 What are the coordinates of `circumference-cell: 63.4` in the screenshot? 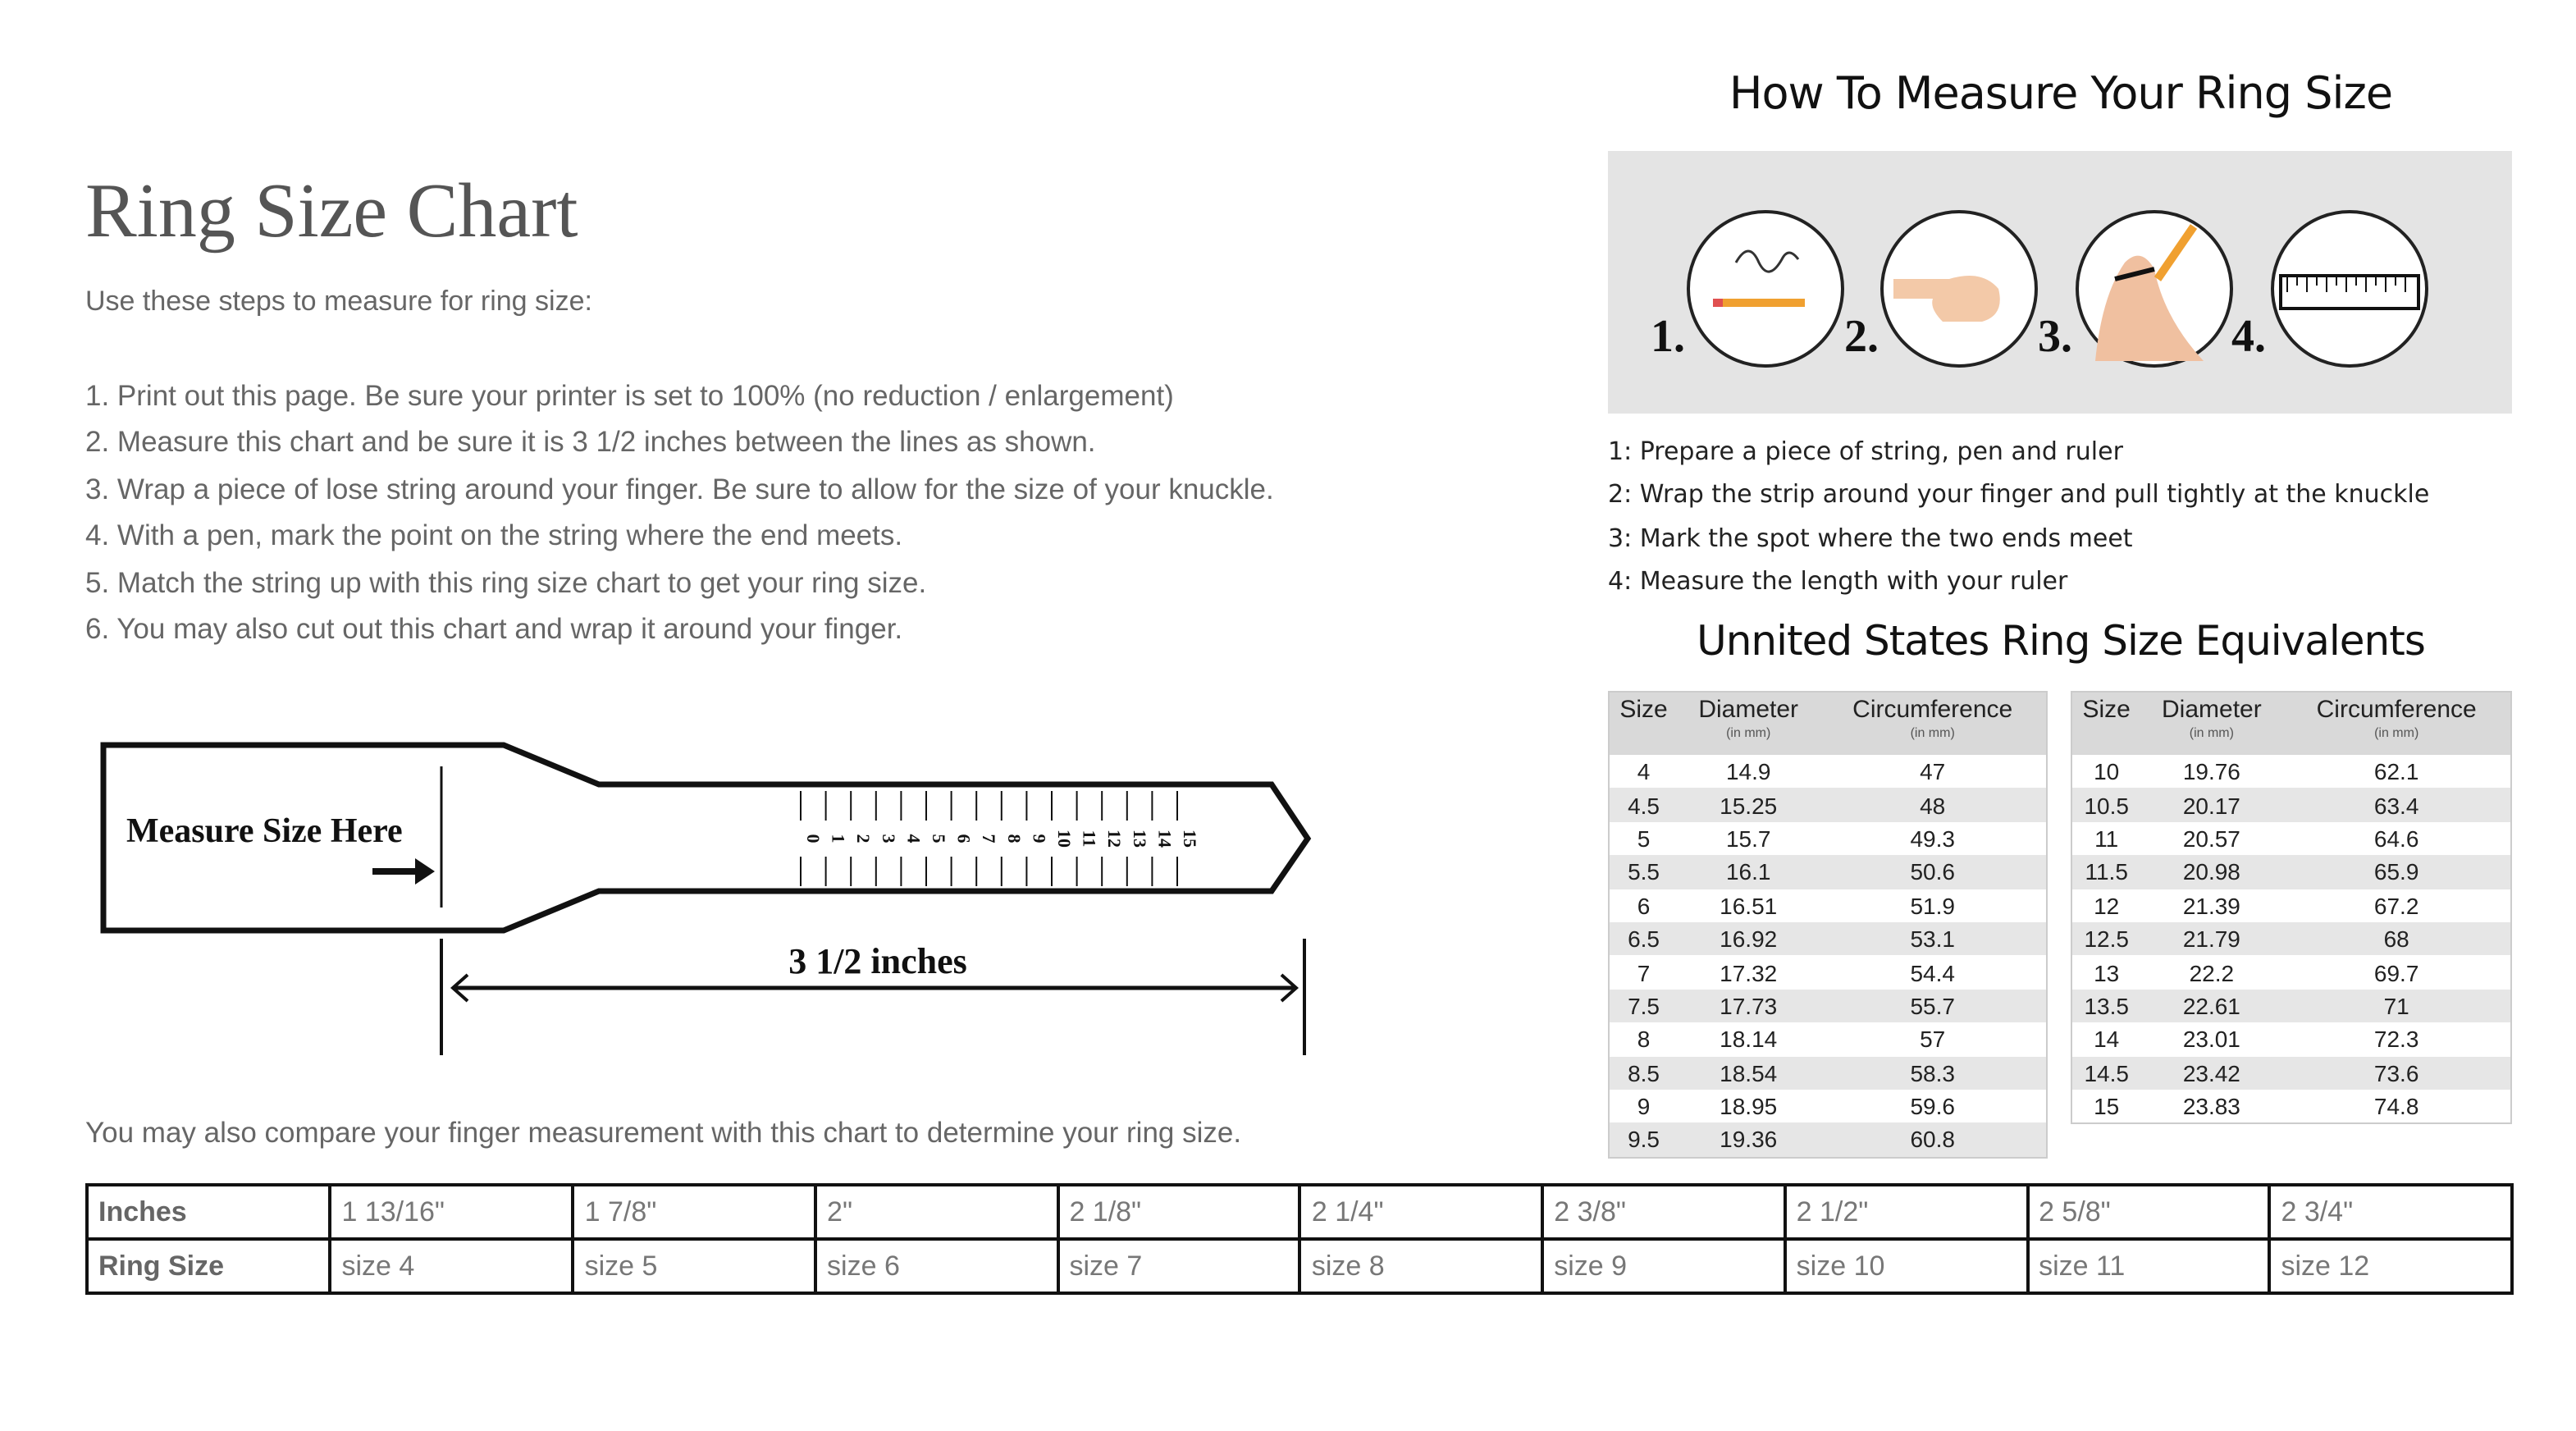 It's located at (2396, 805).